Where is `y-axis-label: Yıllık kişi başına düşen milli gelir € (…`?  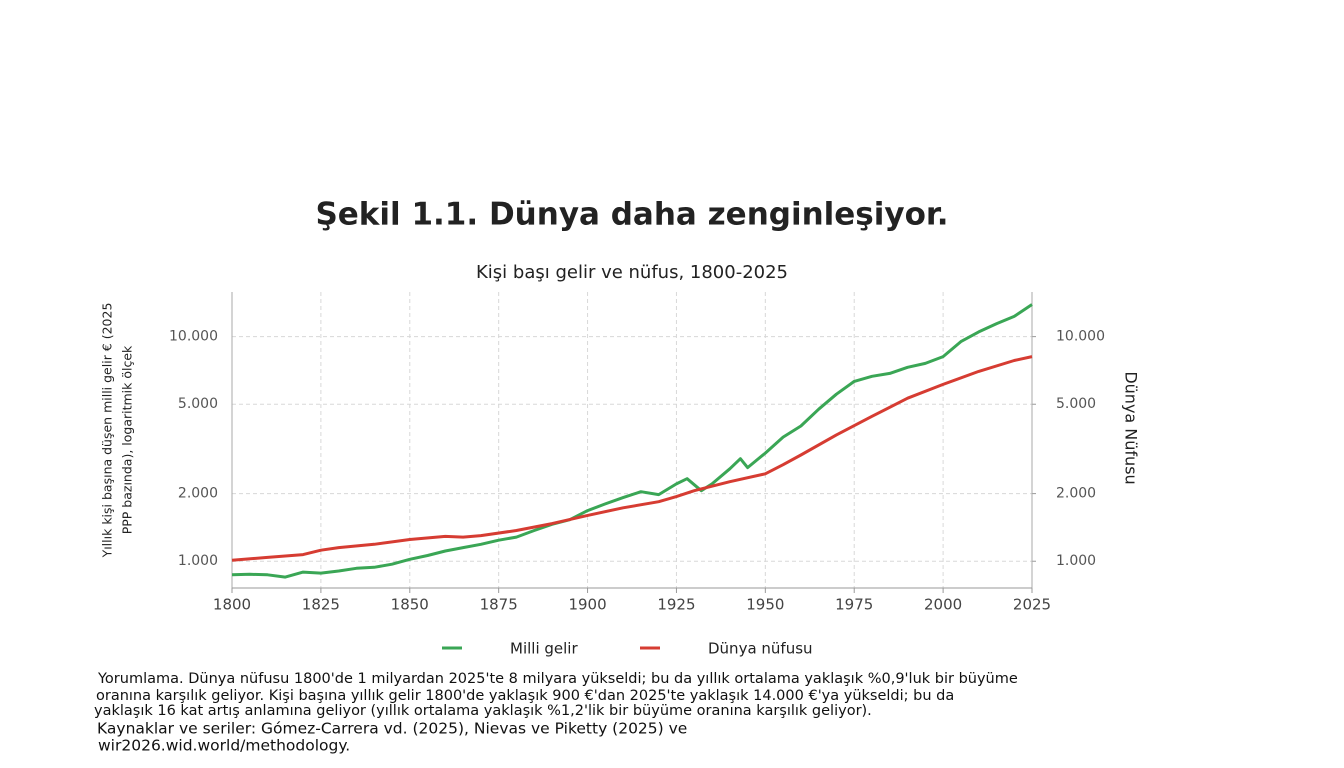
y-axis-label: Yıllık kişi başına düşen milli gelir € (… is located at coordinates (107, 431).